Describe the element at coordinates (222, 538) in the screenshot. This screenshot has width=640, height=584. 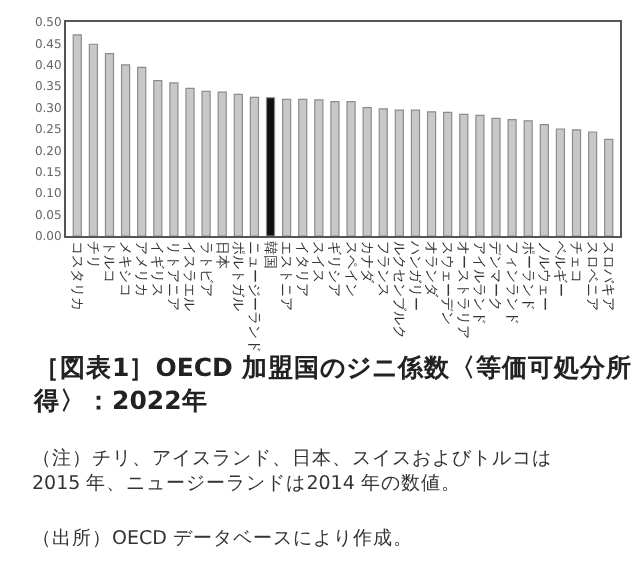
I see `text: （出所）OECD データベースにより作成。` at that location.